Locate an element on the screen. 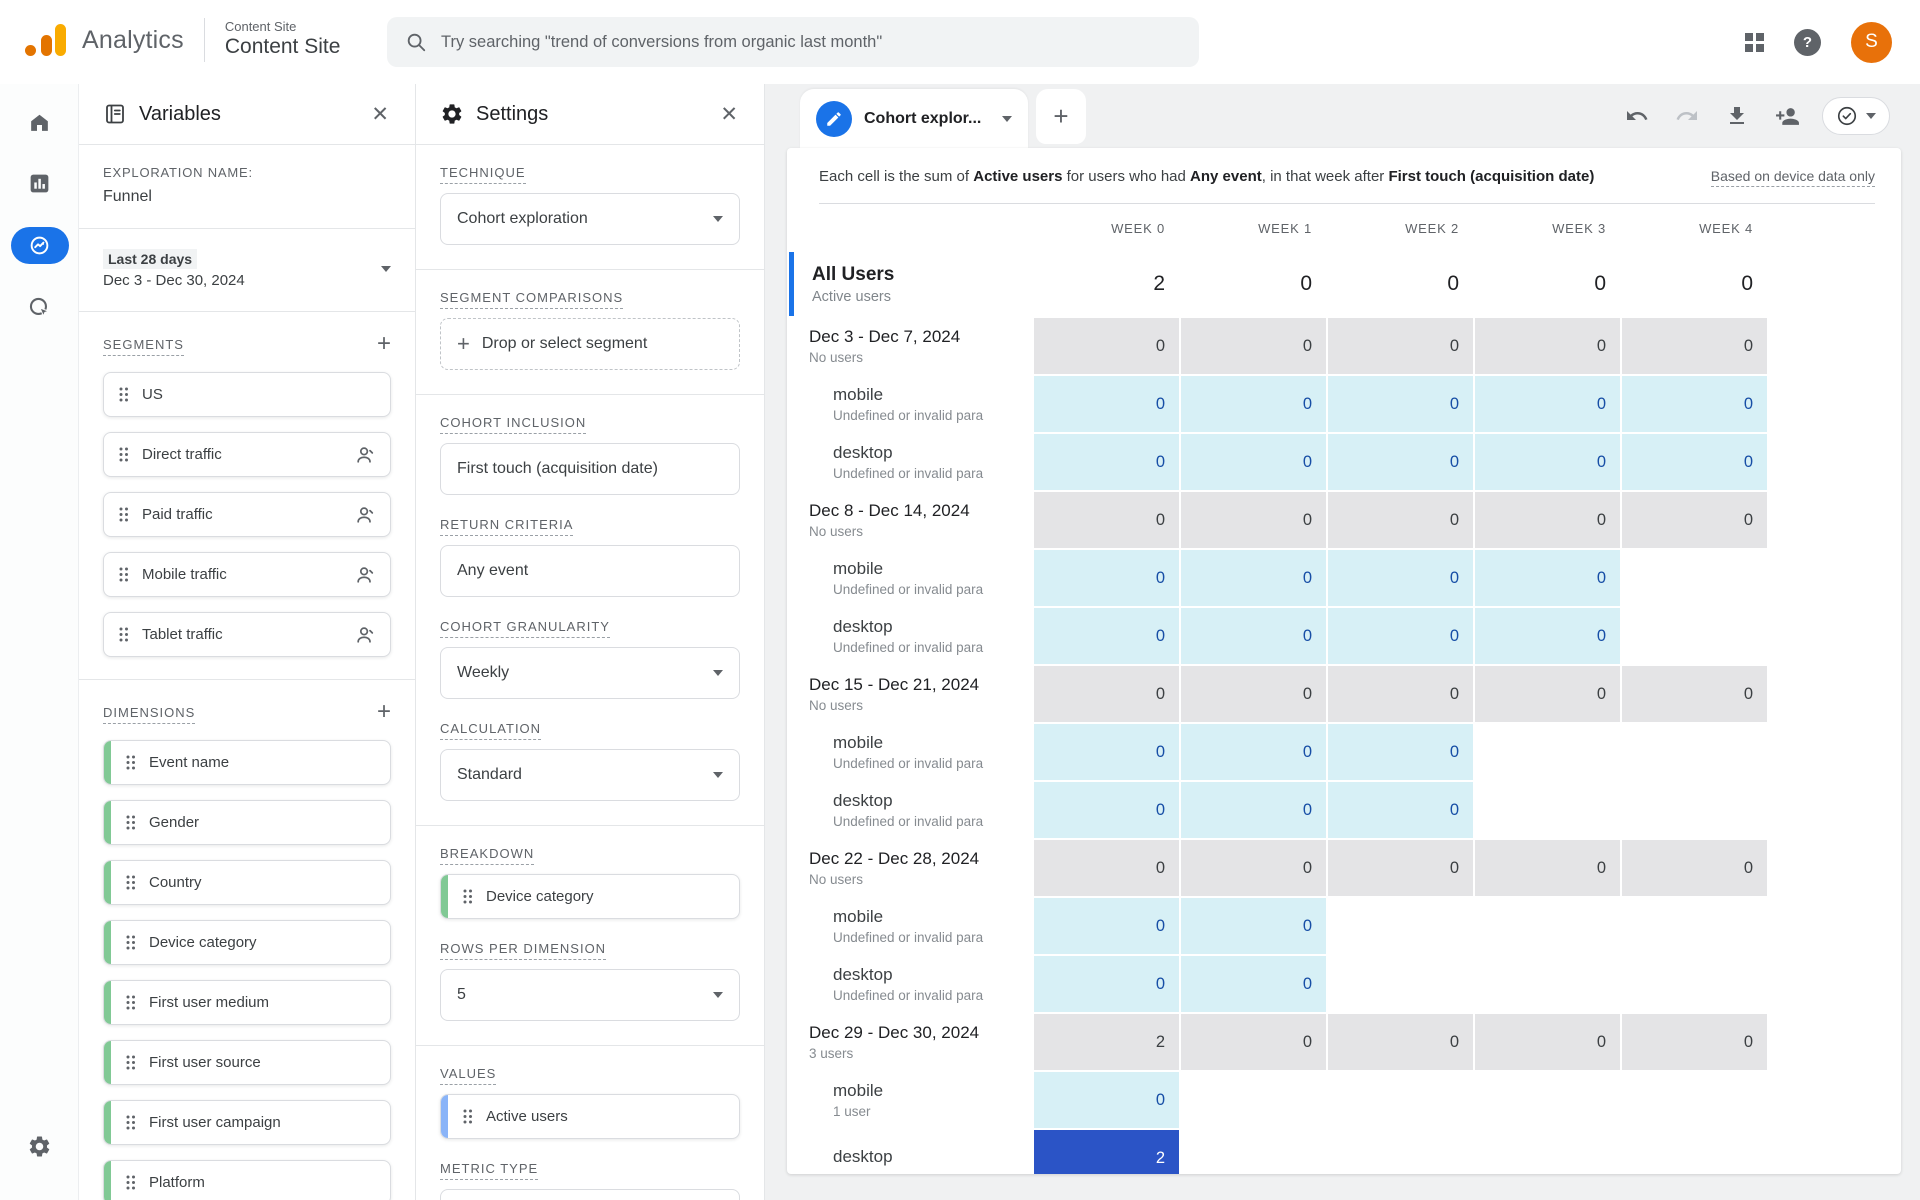  week-column-header: WEEK 4 is located at coordinates (1726, 228).